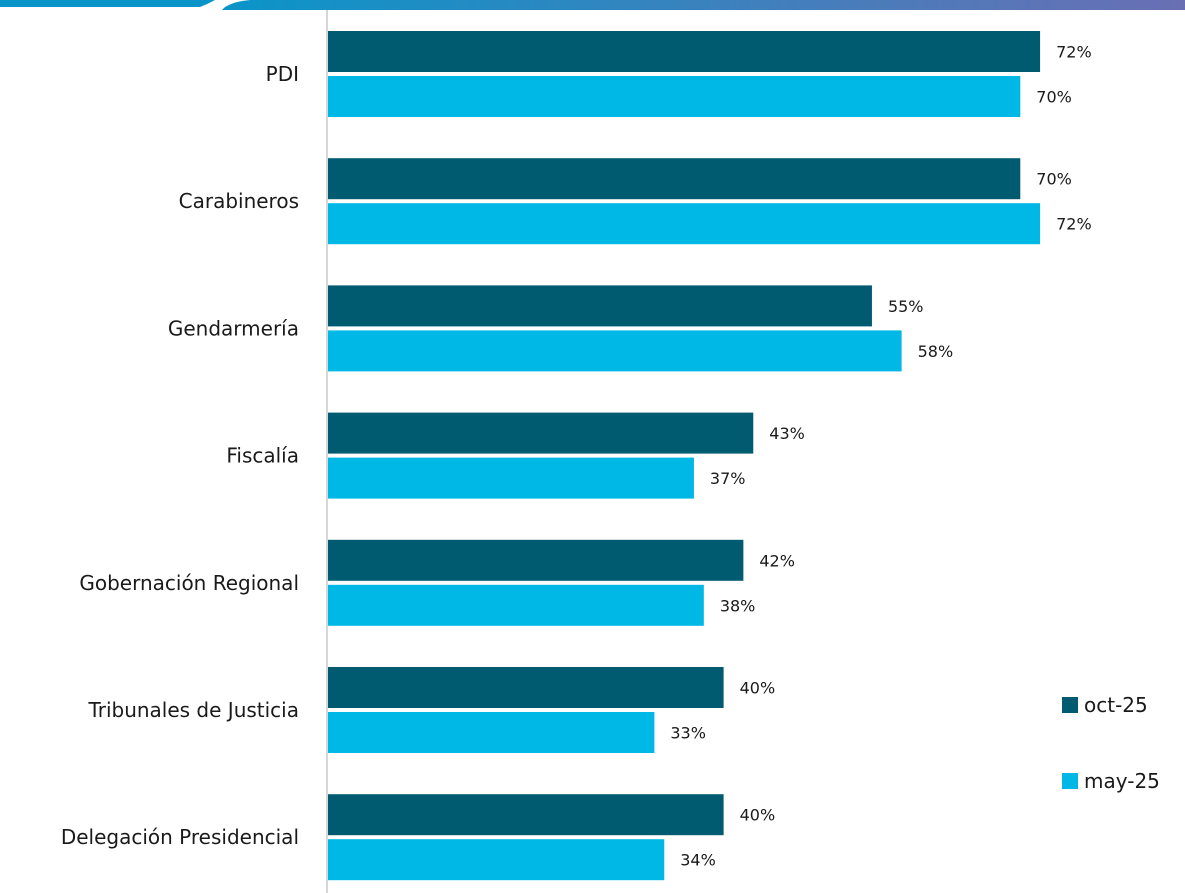  I want to click on category-label: Gendarmería, so click(233, 328).